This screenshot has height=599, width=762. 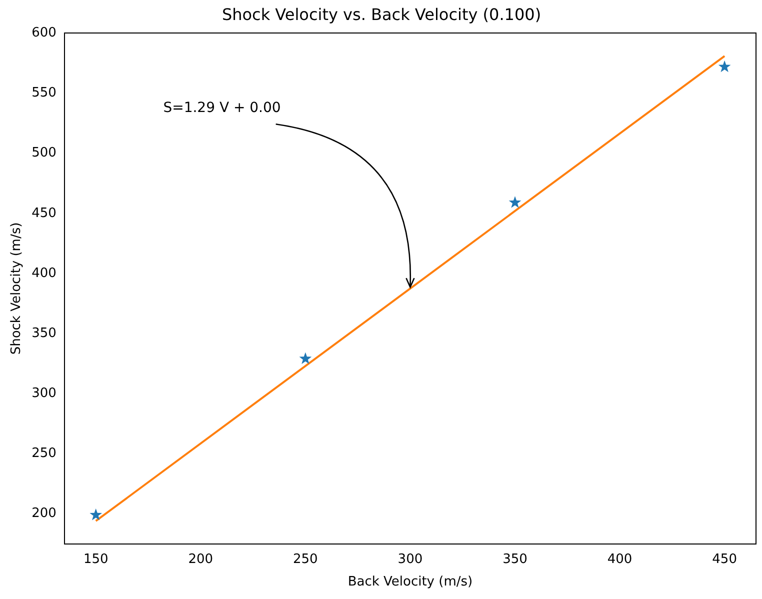 What do you see at coordinates (44, 454) in the screenshot?
I see `y-tick-label: 250` at bounding box center [44, 454].